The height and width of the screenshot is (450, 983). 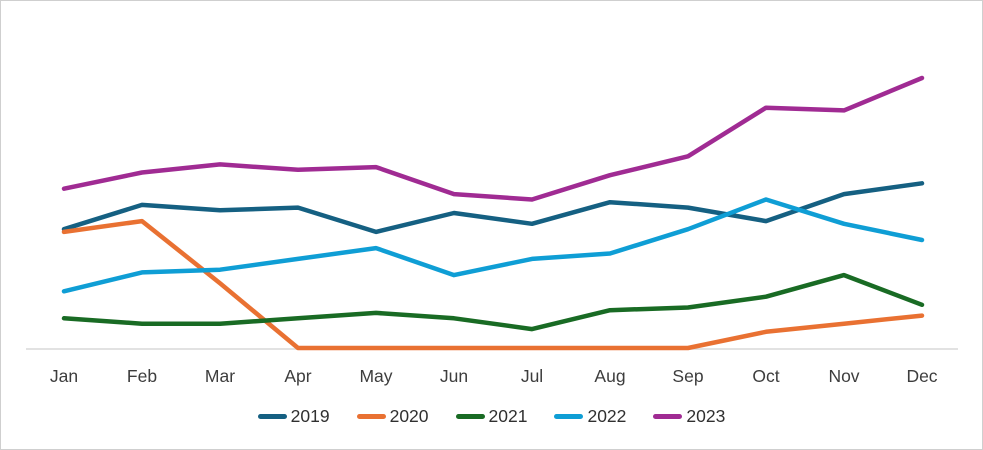 I want to click on x-axis-label-dec: Dec, so click(x=921, y=376).